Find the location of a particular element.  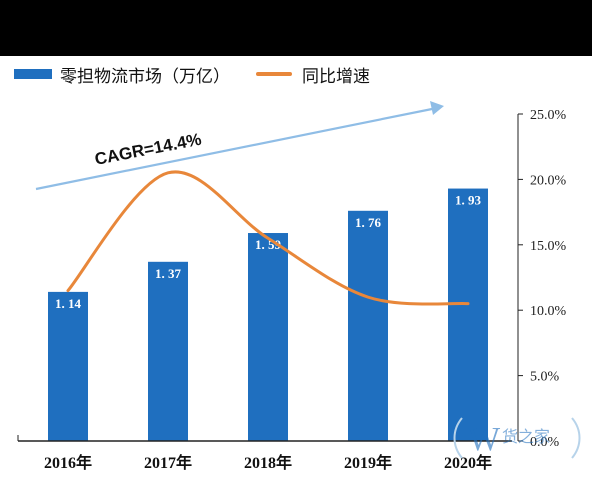

x-labels-layer: 2016年 2017年 2018年 2019年 2020年 is located at coordinates (268, 462).